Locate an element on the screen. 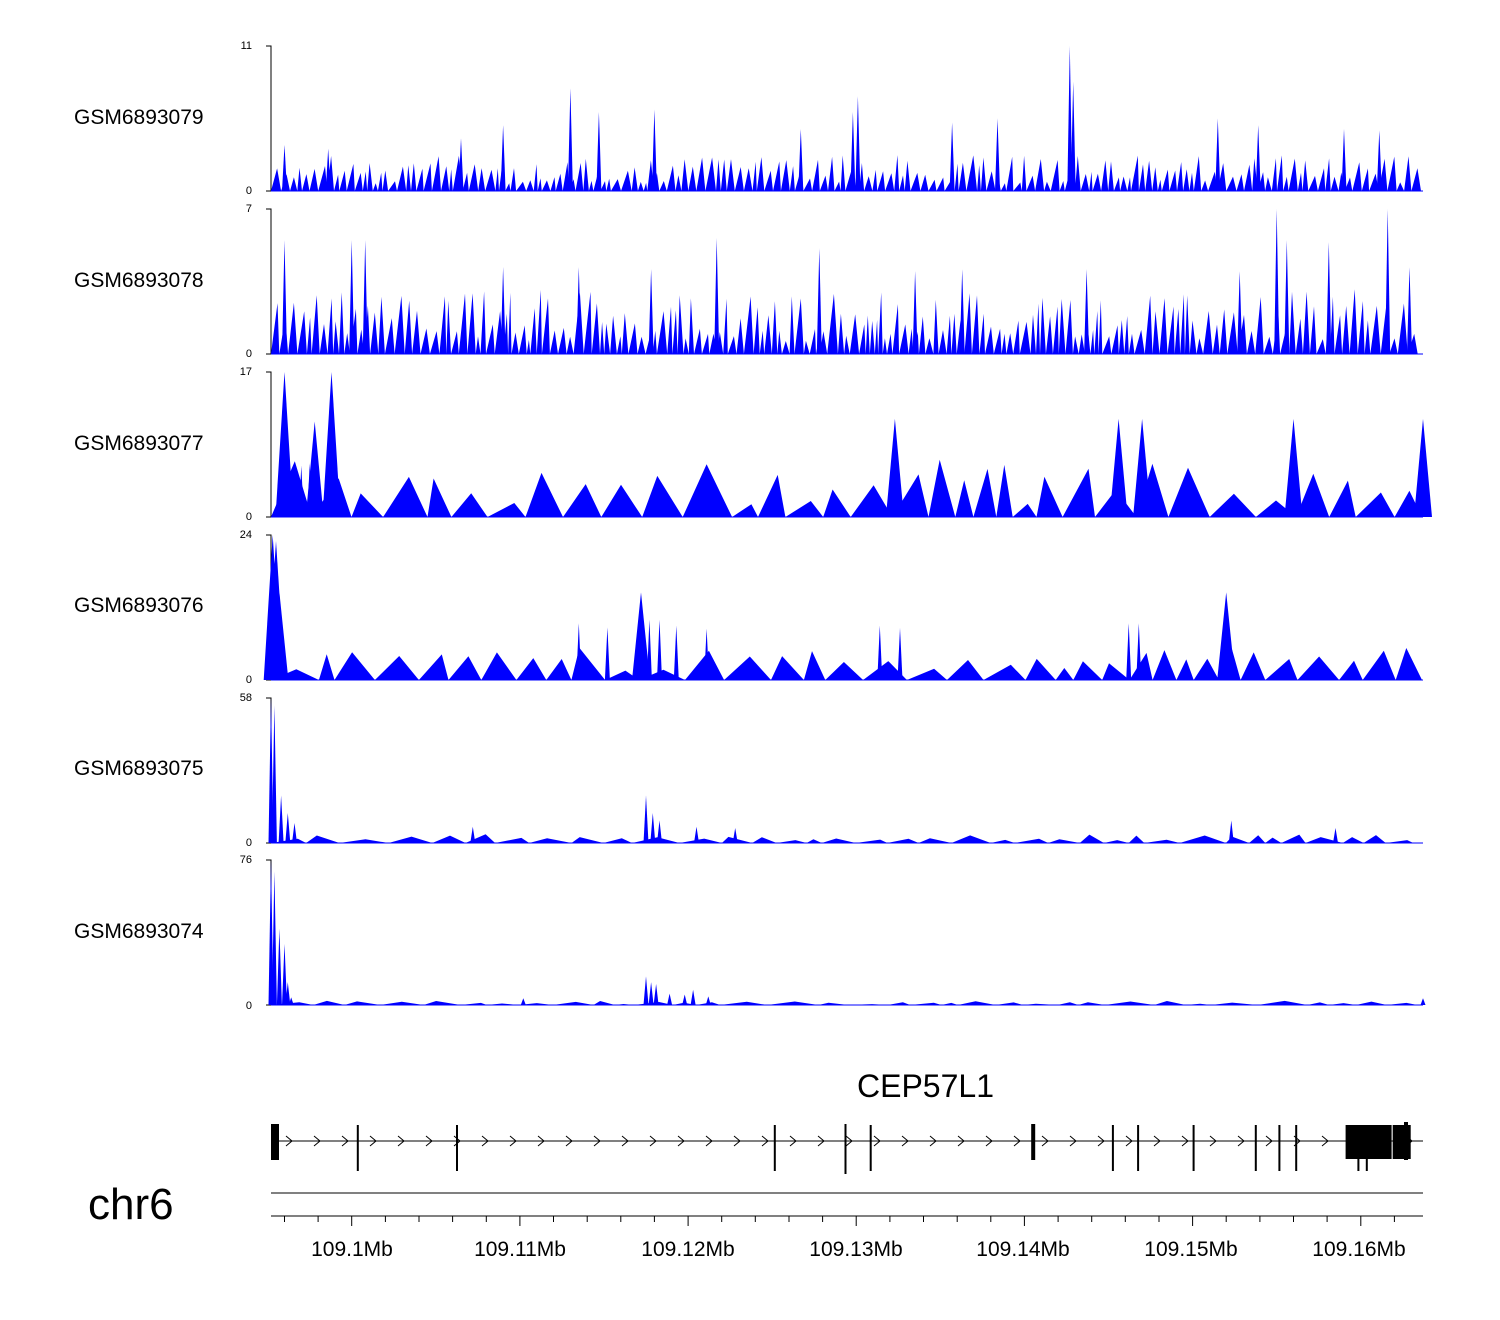 Image resolution: width=1500 pixels, height=1320 pixels. track-label-gsm6893074: GSM6893074 is located at coordinates (139, 931).